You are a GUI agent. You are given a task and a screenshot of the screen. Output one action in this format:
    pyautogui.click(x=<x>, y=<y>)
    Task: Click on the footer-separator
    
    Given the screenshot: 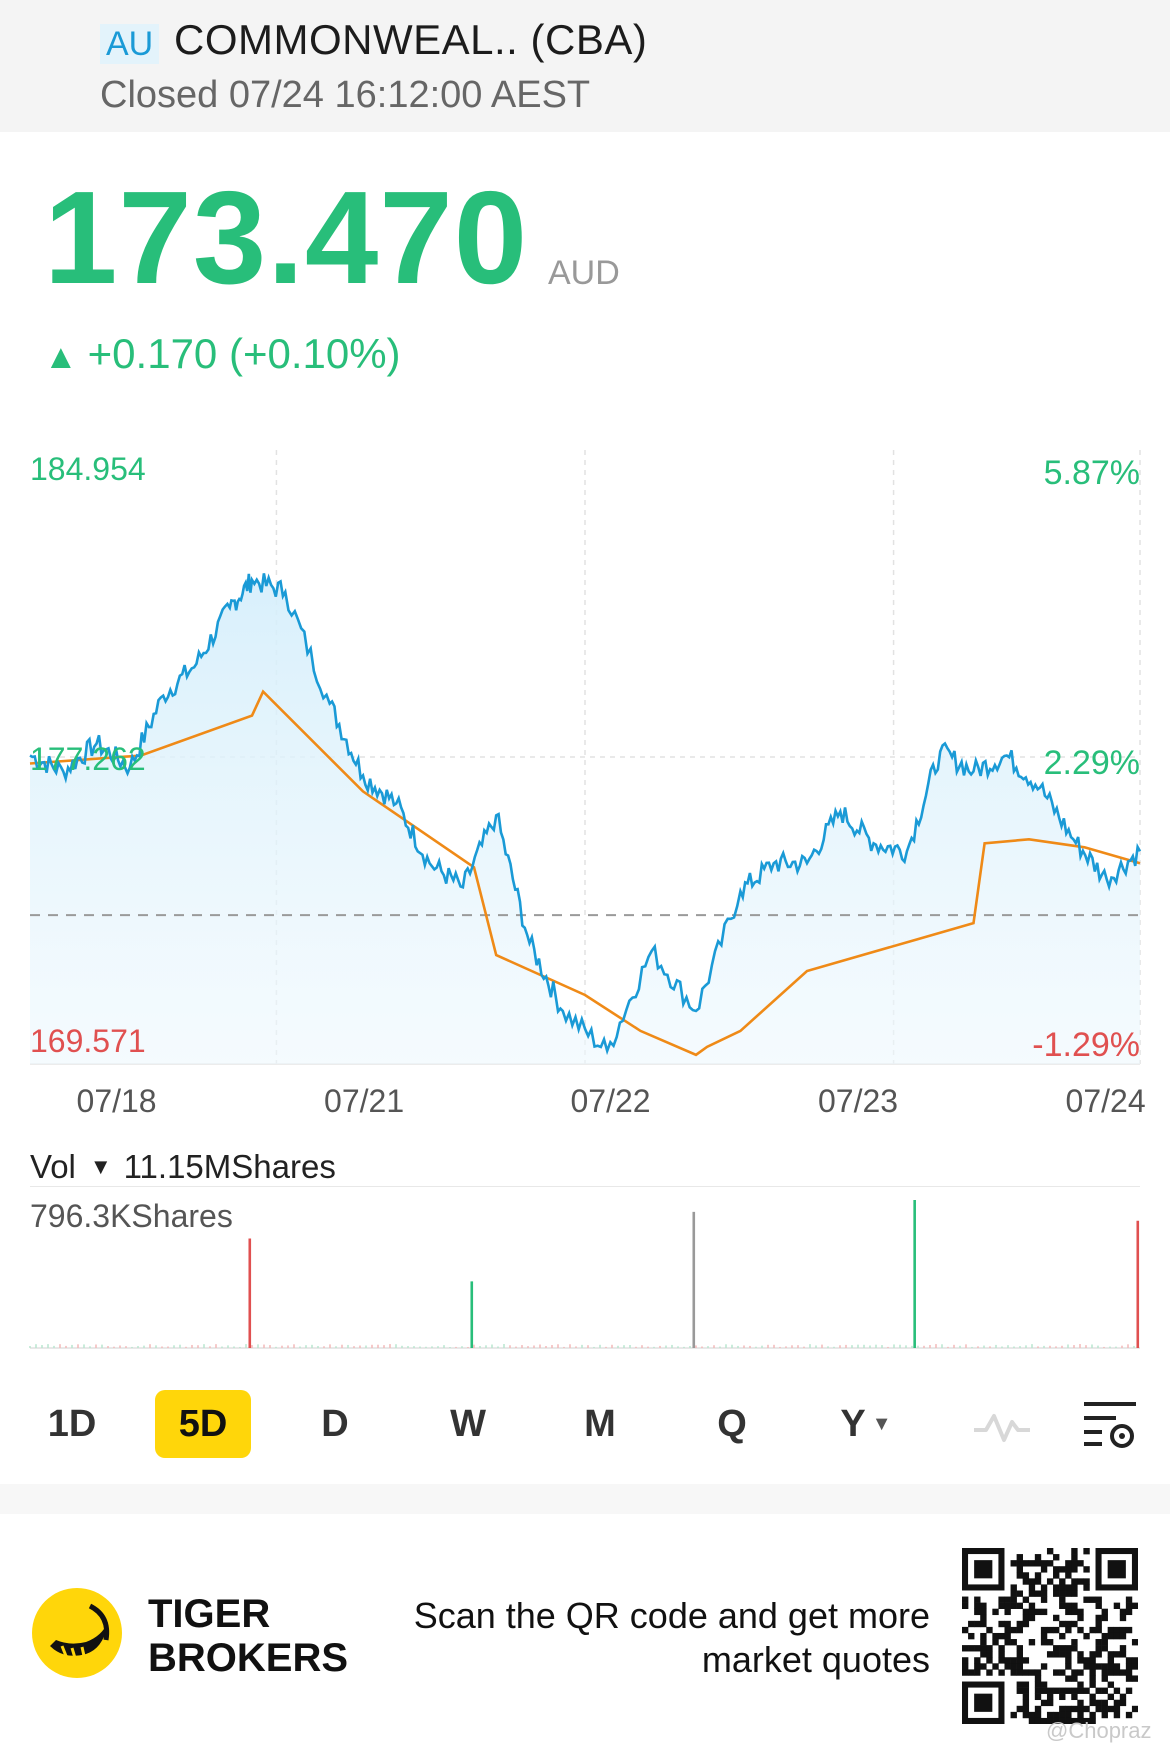 What is the action you would take?
    pyautogui.click(x=585, y=1499)
    